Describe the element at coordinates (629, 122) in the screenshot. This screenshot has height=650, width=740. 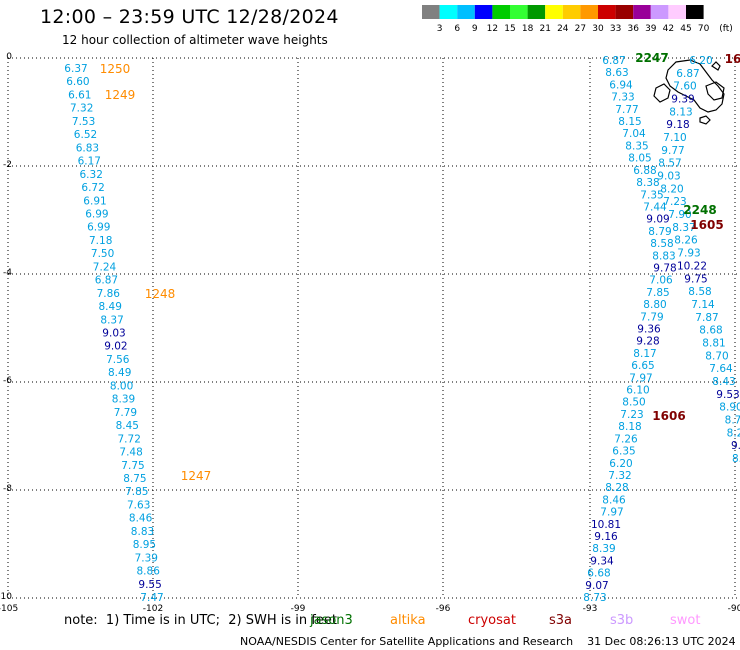
I see `wave-height-label: 8.15` at that location.